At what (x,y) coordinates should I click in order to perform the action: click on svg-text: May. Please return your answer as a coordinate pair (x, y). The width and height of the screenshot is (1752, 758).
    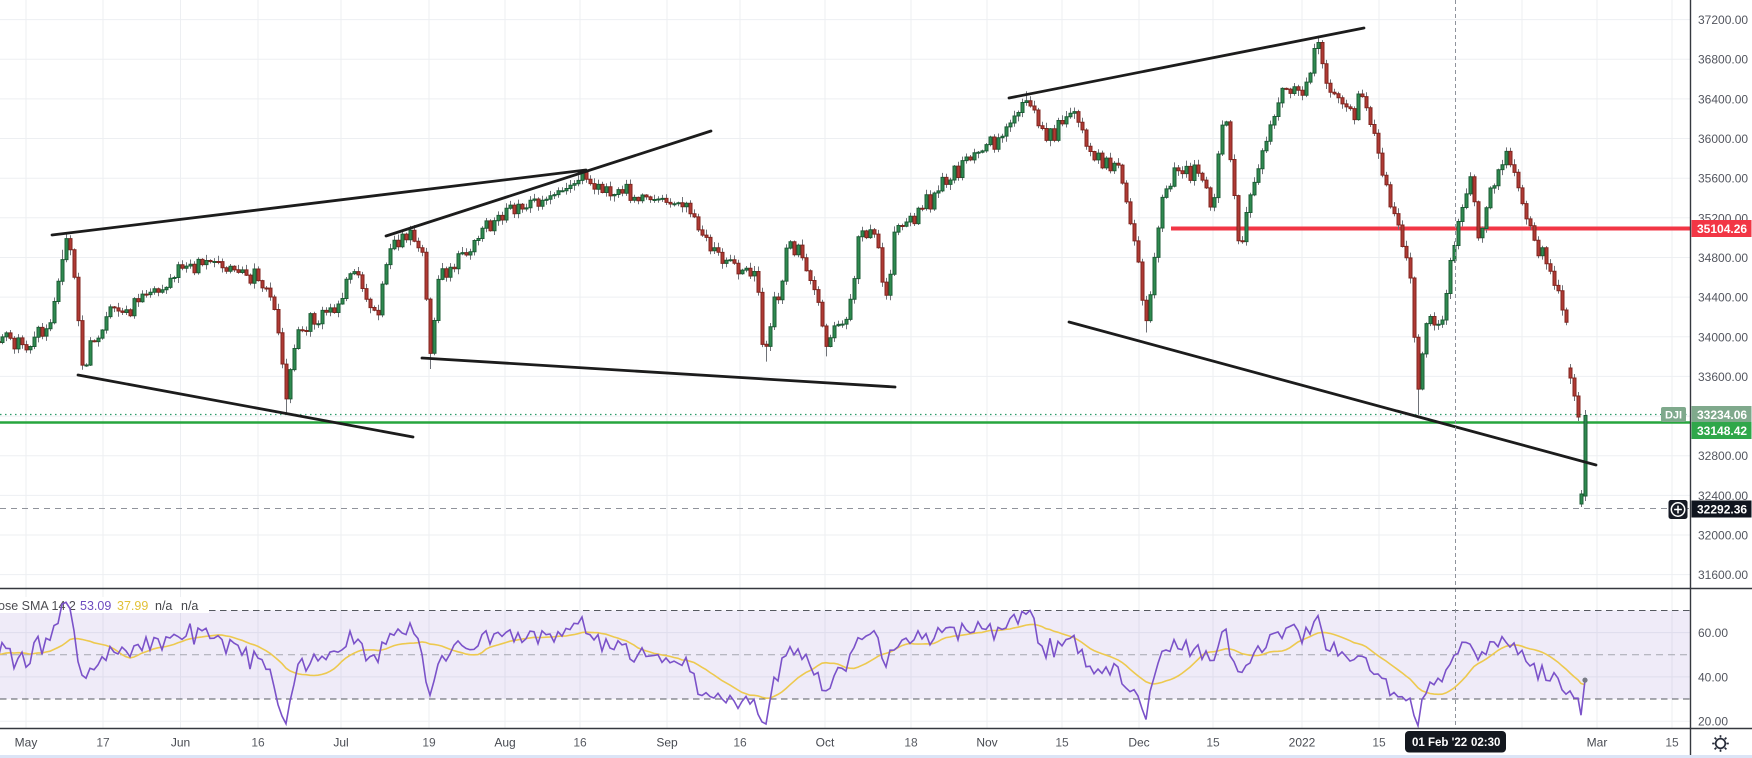
    Looking at the image, I should click on (26, 743).